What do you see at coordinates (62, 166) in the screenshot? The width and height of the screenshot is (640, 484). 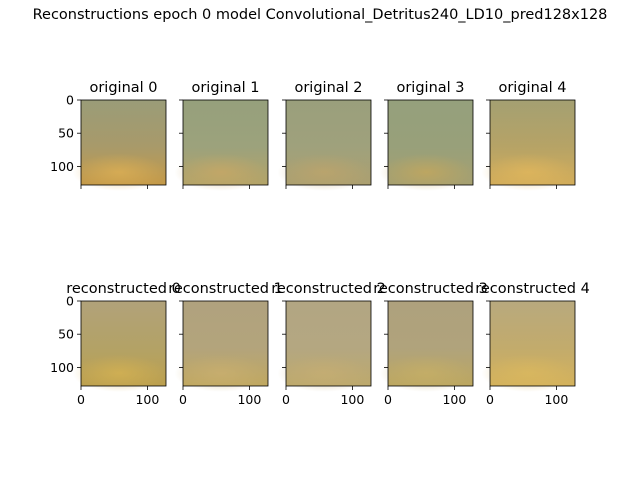 I see `ytick-label-0-2: 100` at bounding box center [62, 166].